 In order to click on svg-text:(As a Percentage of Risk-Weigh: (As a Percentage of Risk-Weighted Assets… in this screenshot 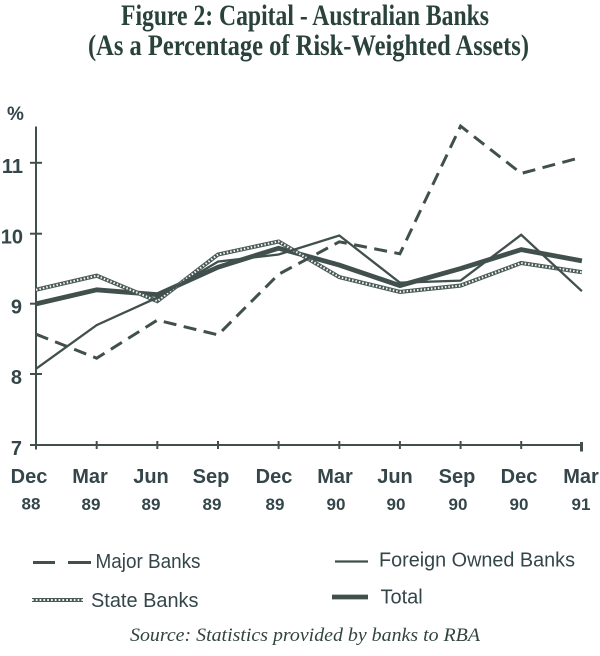, I will do `click(308, 45)`.